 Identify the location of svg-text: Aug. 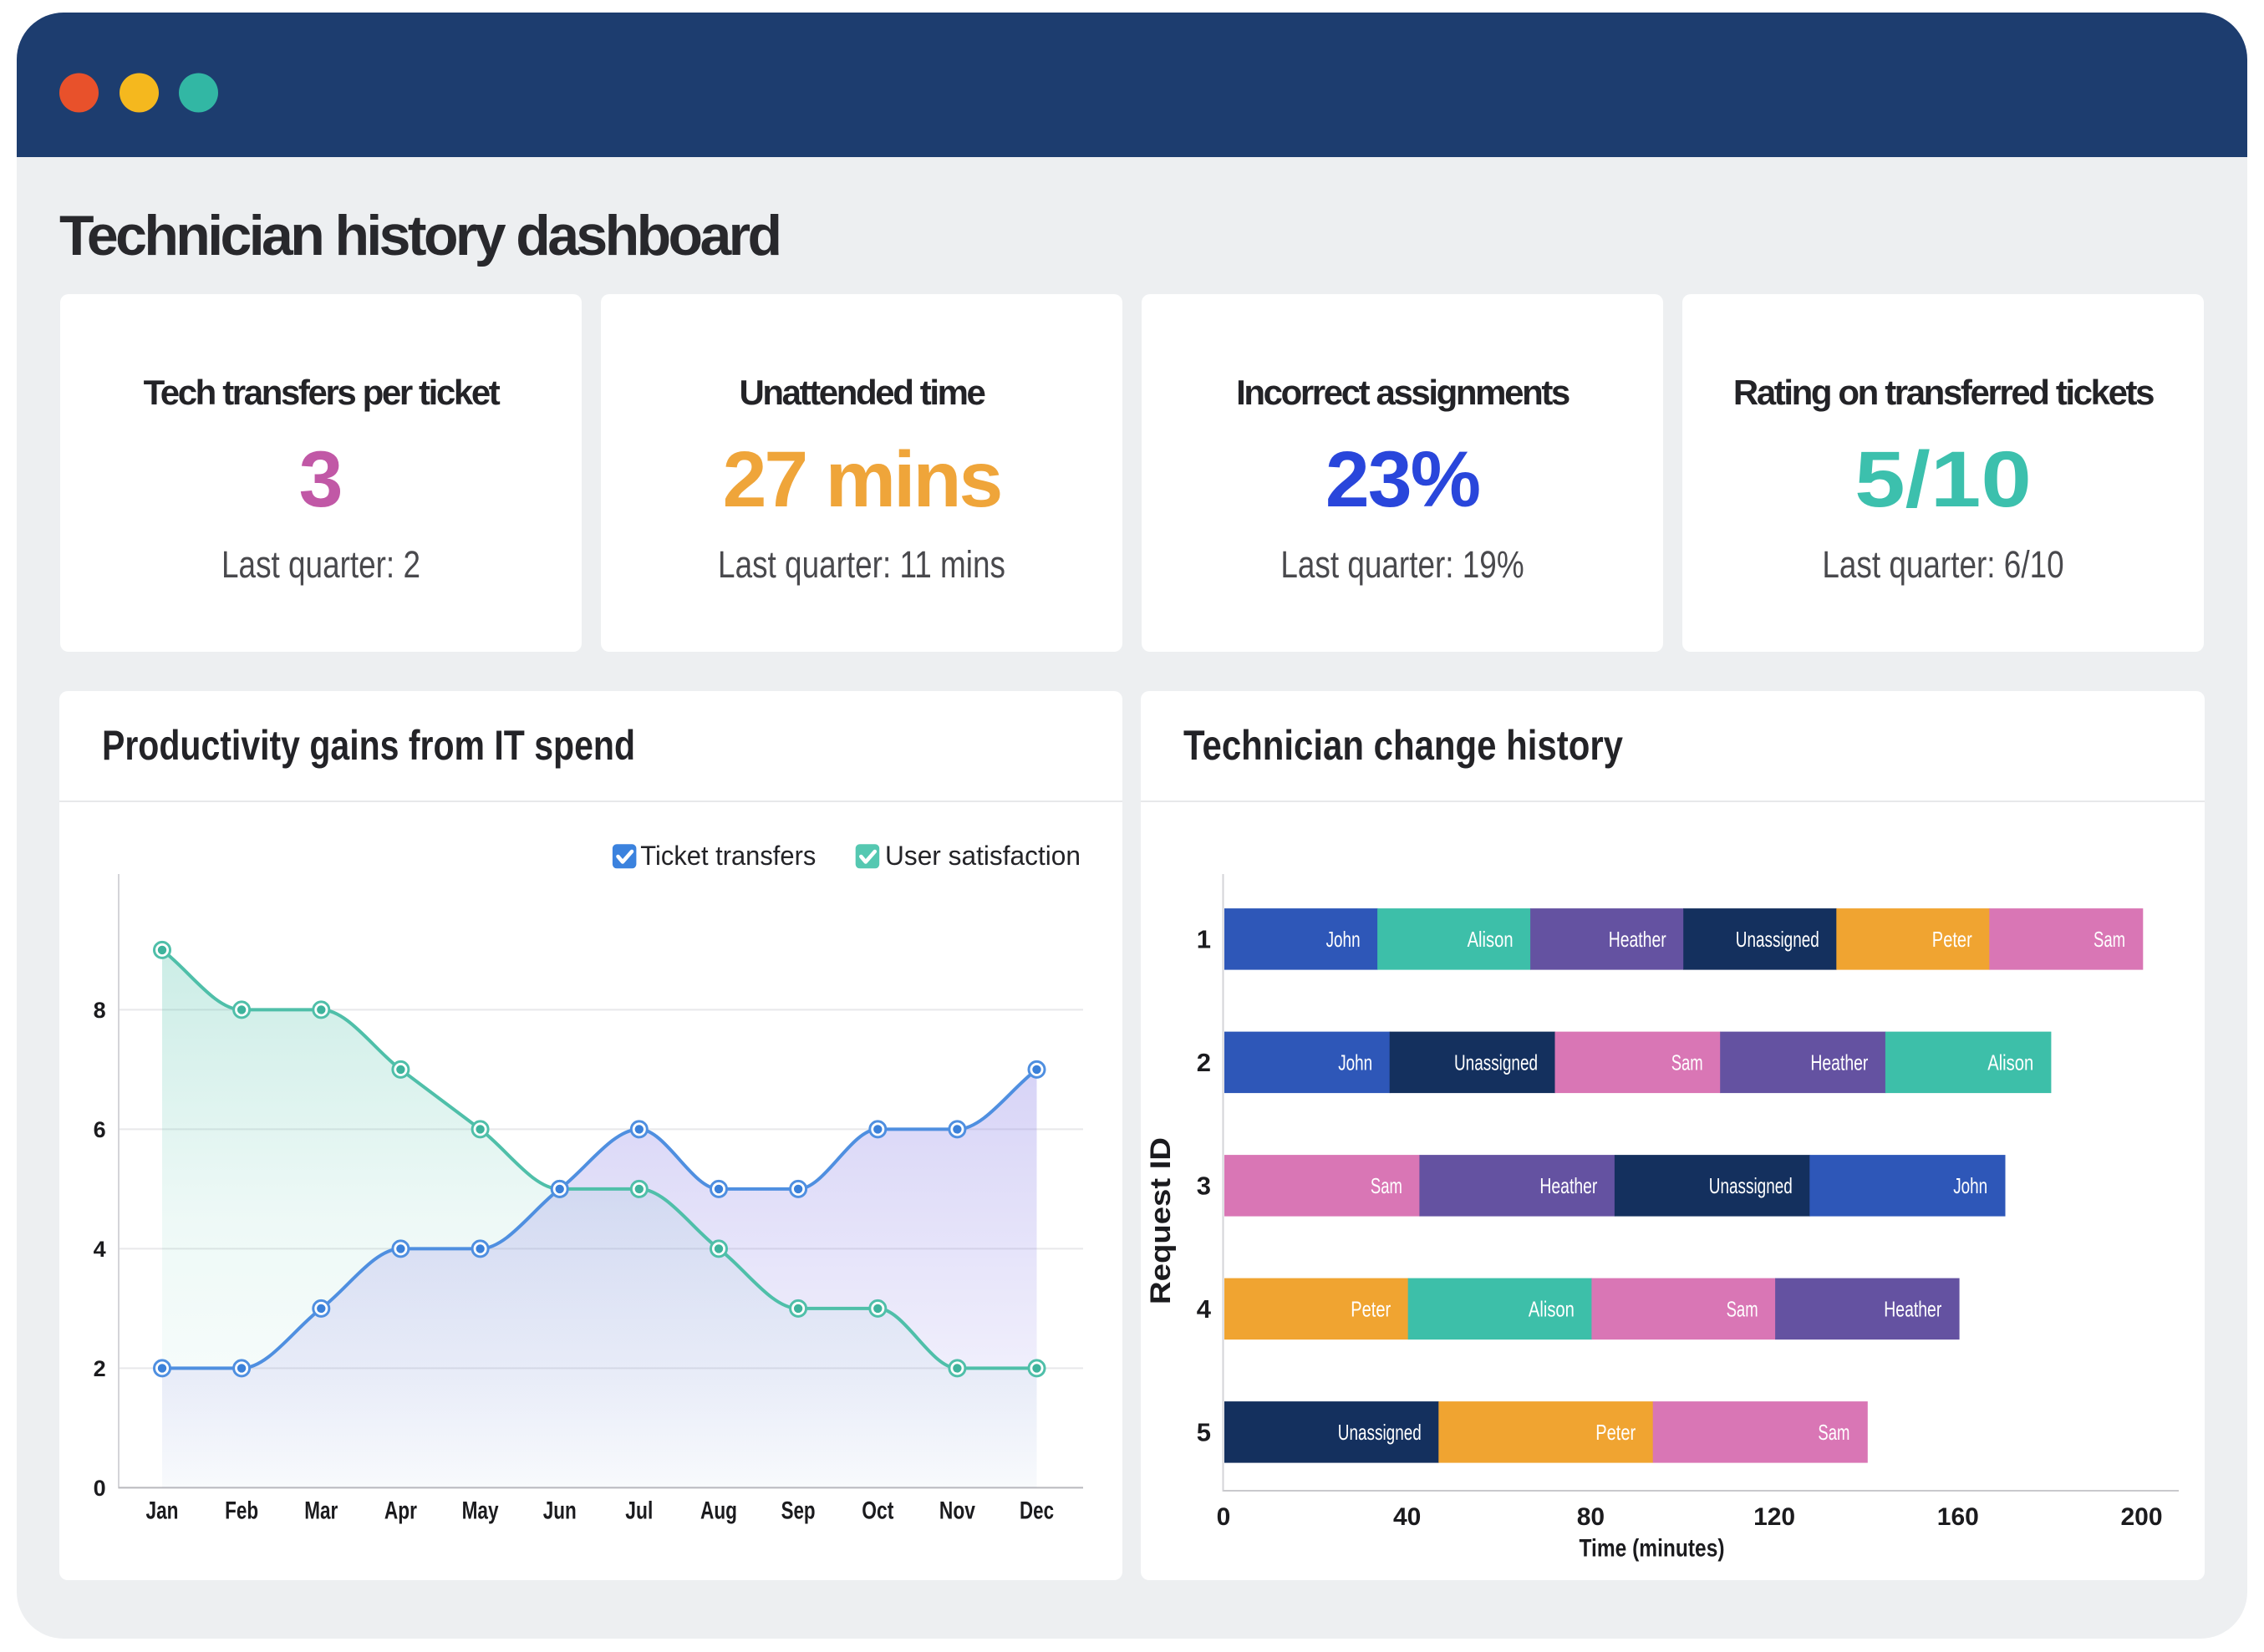
(719, 1511).